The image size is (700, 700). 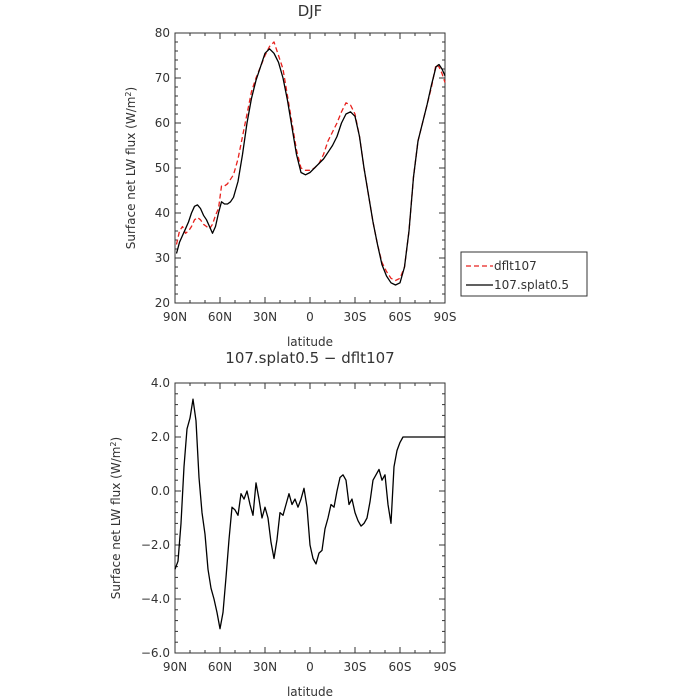 I want to click on panel2-xlabel: latitude, so click(x=310, y=692).